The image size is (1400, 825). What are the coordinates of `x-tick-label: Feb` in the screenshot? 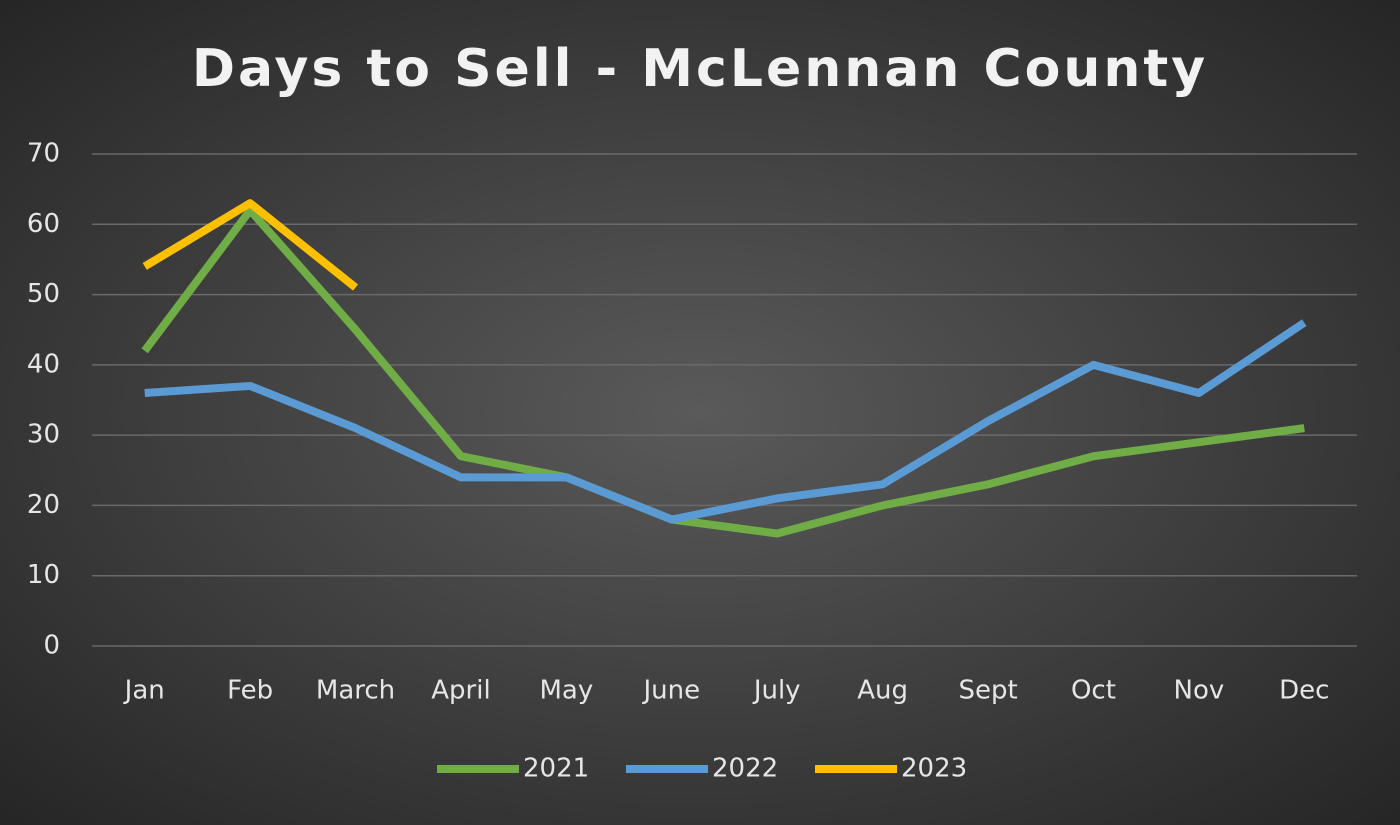 It's located at (250, 691).